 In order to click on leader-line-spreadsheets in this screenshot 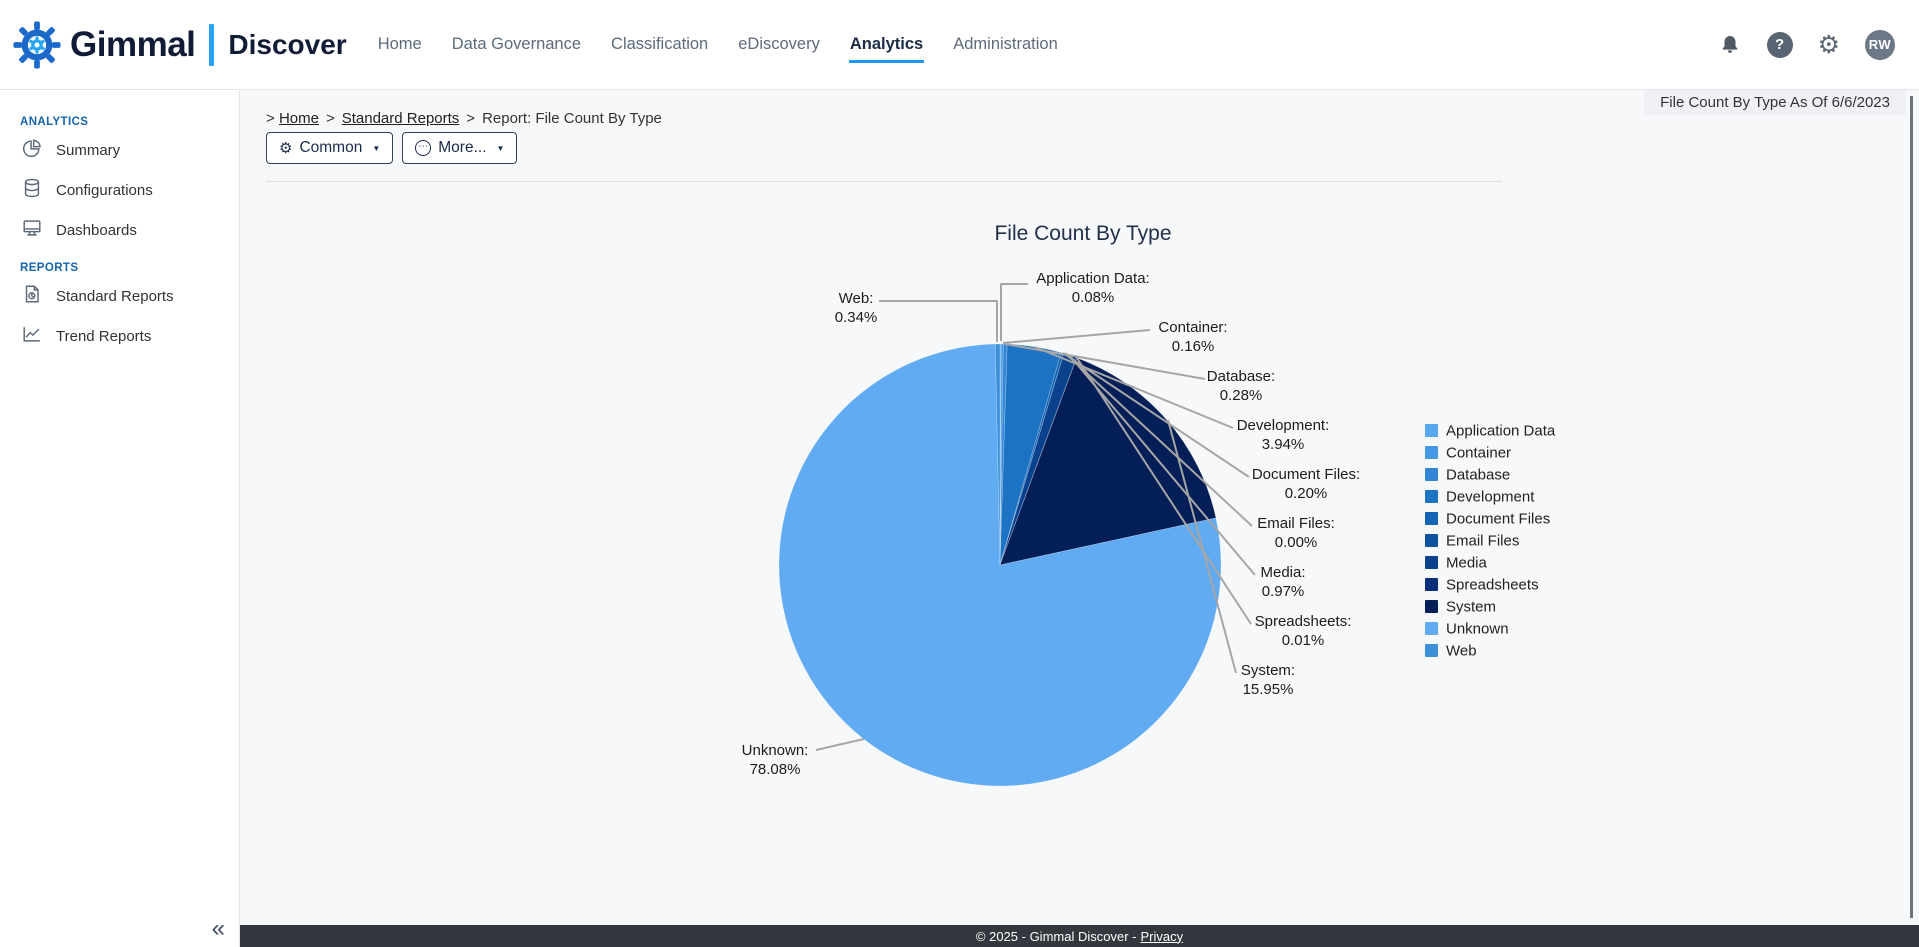, I will do `click(1164, 491)`.